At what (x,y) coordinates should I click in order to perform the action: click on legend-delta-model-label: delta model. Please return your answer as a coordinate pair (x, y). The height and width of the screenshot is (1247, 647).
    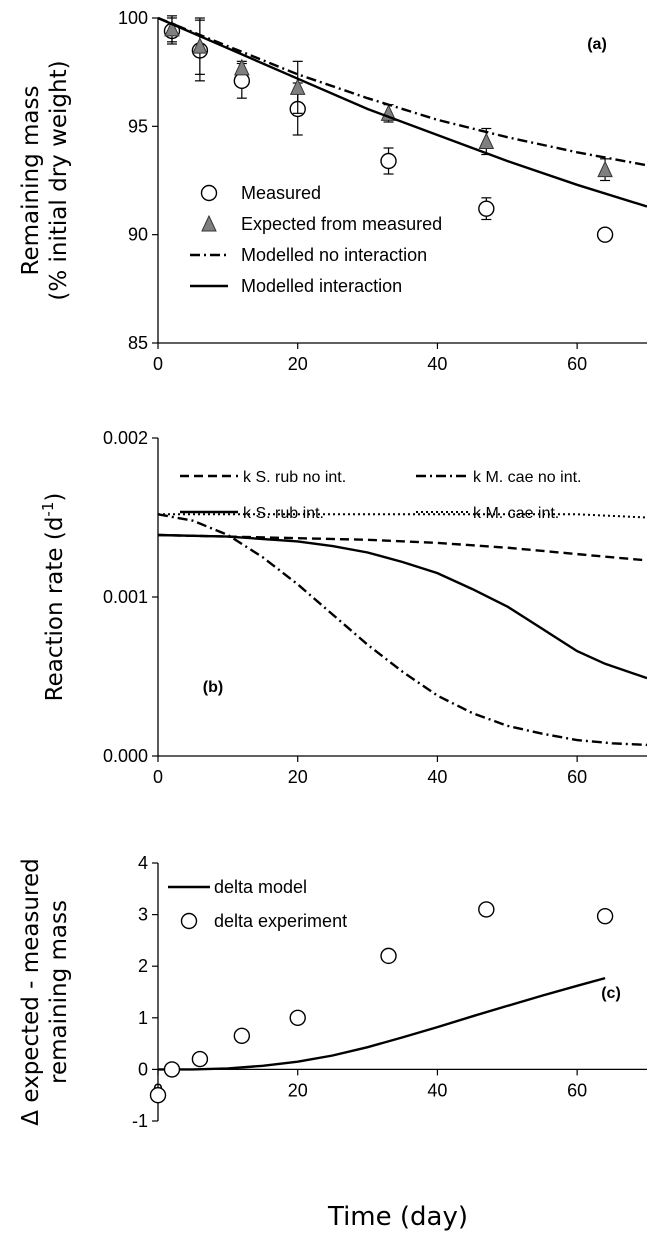
    Looking at the image, I should click on (260, 887).